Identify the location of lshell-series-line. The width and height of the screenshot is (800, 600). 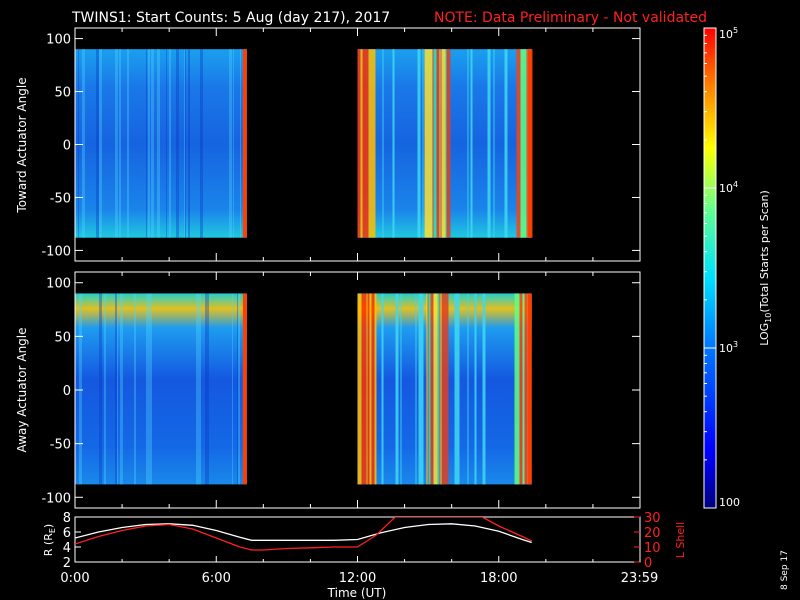
(303, 534).